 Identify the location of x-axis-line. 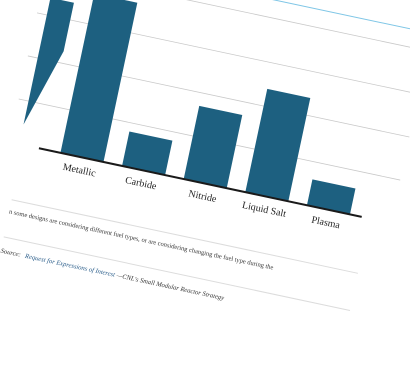
(200, 182).